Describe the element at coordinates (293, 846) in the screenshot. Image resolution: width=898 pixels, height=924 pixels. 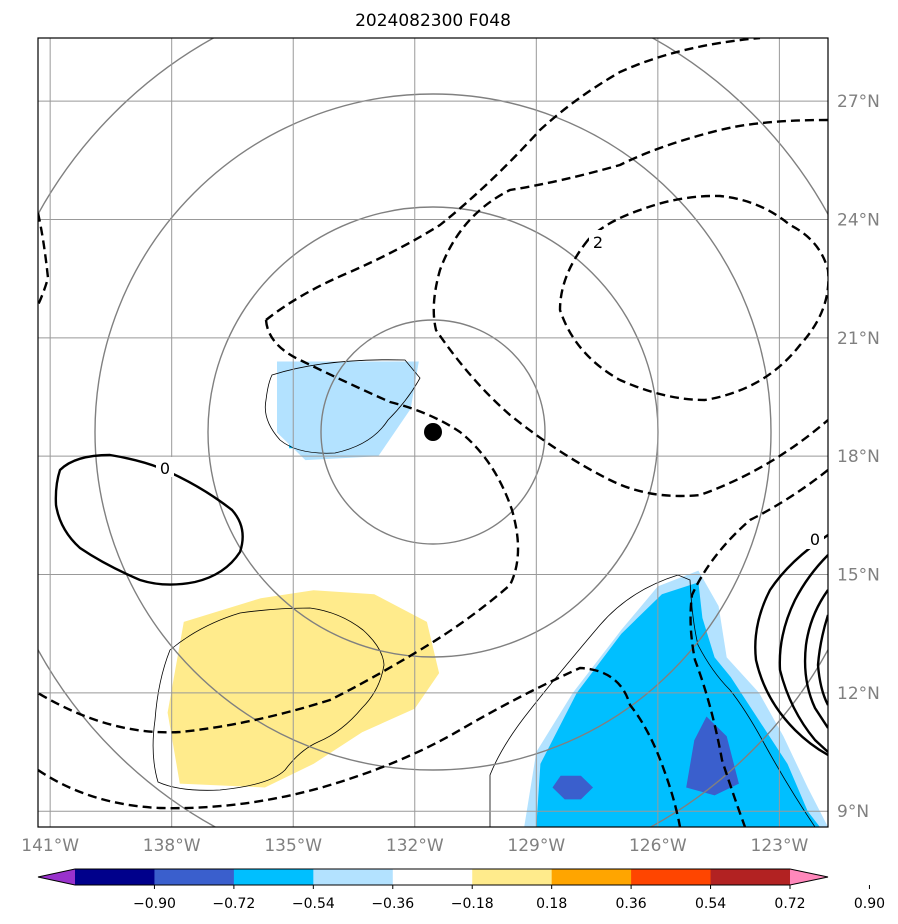
I see `lon-label-2: 135°W` at that location.